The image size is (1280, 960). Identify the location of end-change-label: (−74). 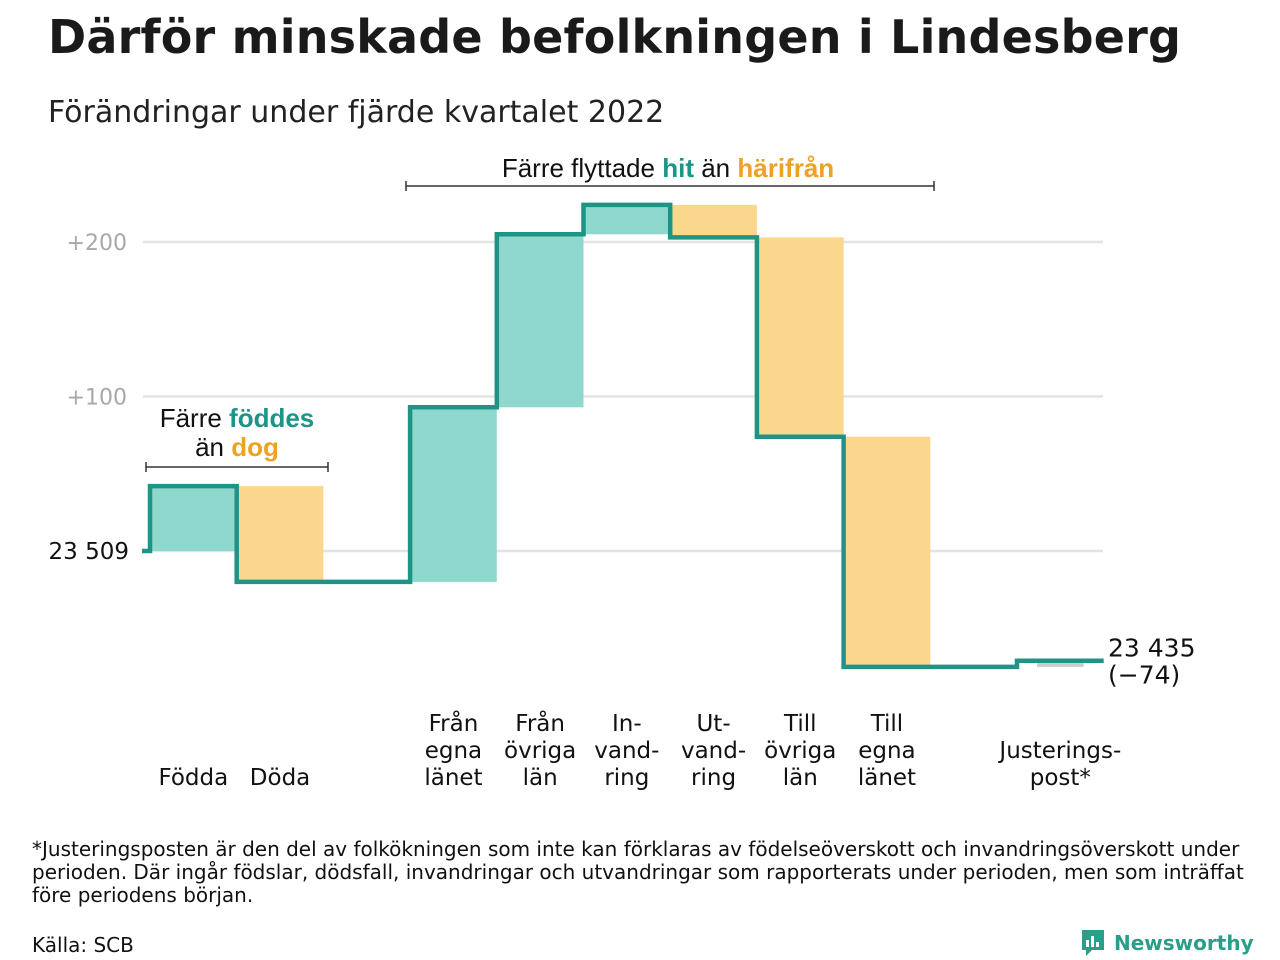
(1144, 675).